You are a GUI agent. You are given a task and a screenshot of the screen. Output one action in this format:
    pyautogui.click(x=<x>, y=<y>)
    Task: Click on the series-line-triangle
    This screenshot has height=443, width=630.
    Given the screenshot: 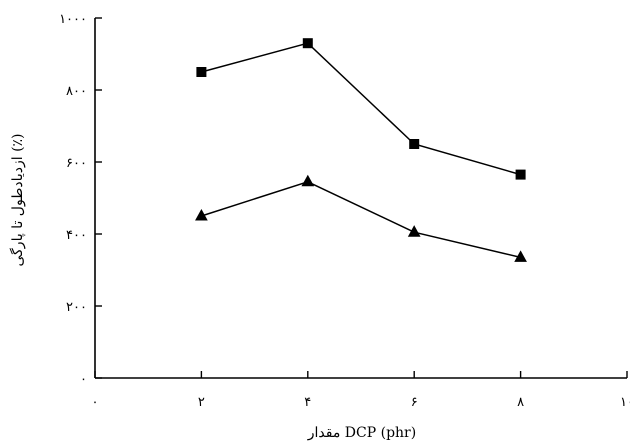 What is the action you would take?
    pyautogui.click(x=361, y=219)
    